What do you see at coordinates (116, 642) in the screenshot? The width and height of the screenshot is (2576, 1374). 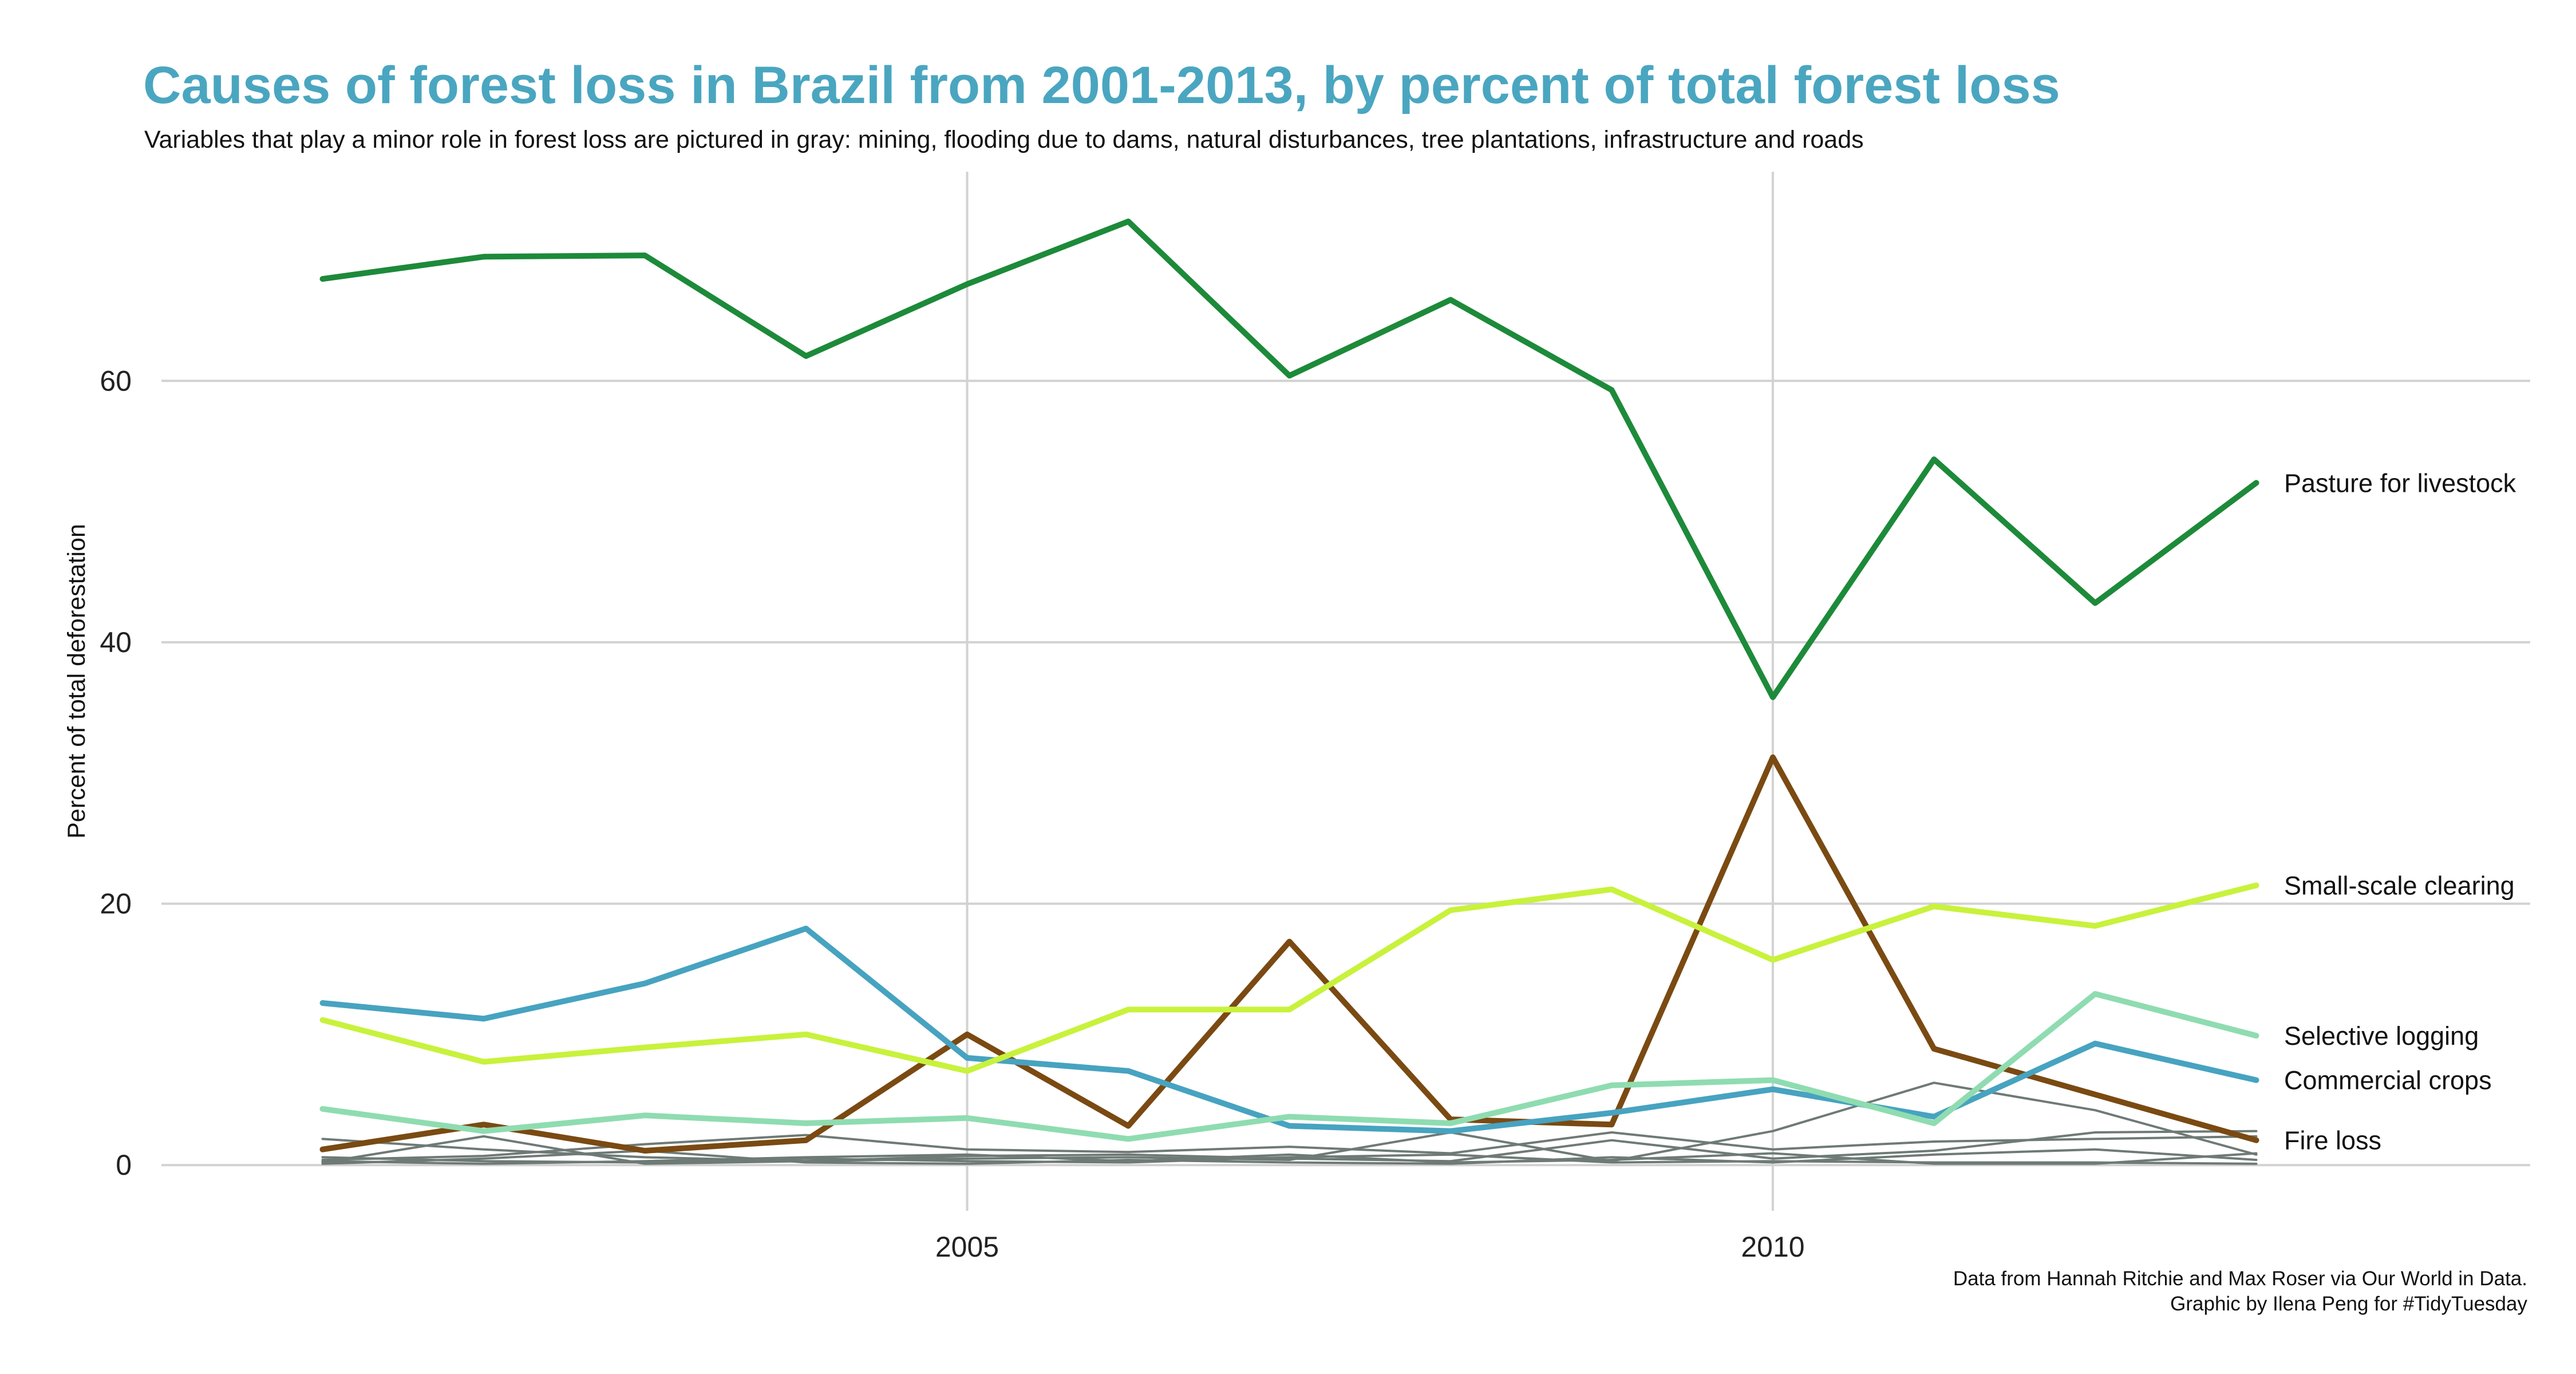 I see `y-tick-label: 40` at bounding box center [116, 642].